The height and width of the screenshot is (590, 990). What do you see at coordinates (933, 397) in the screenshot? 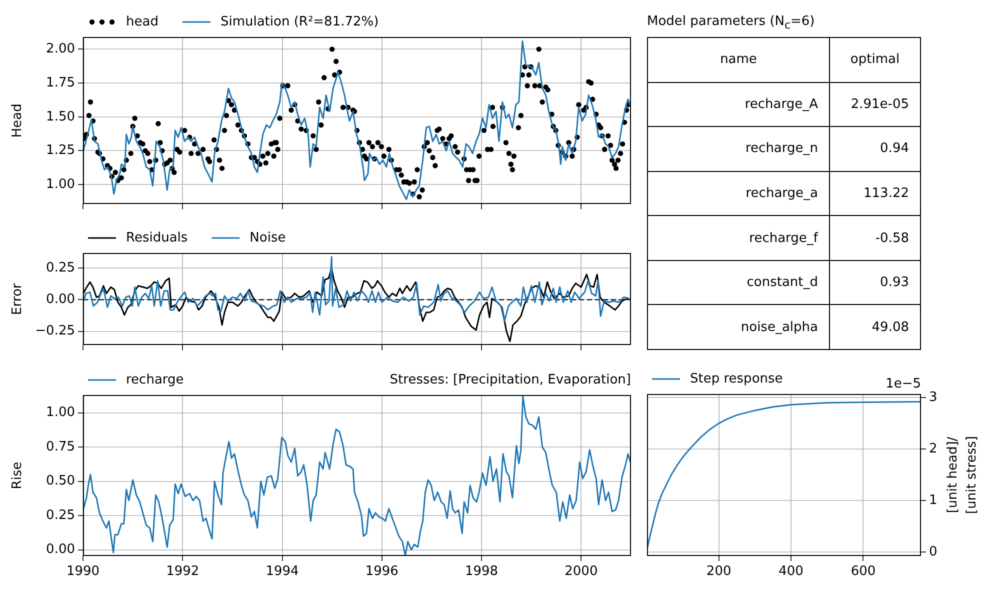
I see `y-tick-label: 3` at bounding box center [933, 397].